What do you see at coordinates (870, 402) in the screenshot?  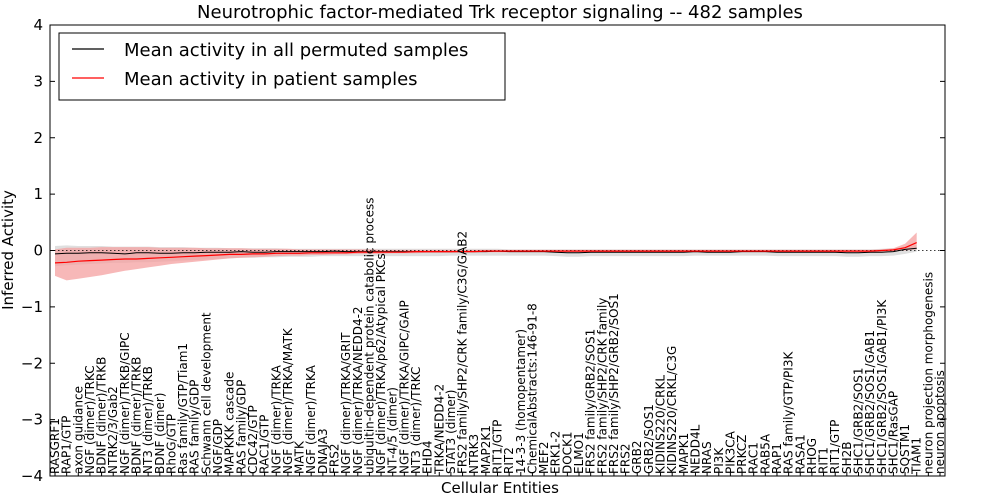 I see `entity-label: SHC1/GRB2/SOS1/GAB1` at bounding box center [870, 402].